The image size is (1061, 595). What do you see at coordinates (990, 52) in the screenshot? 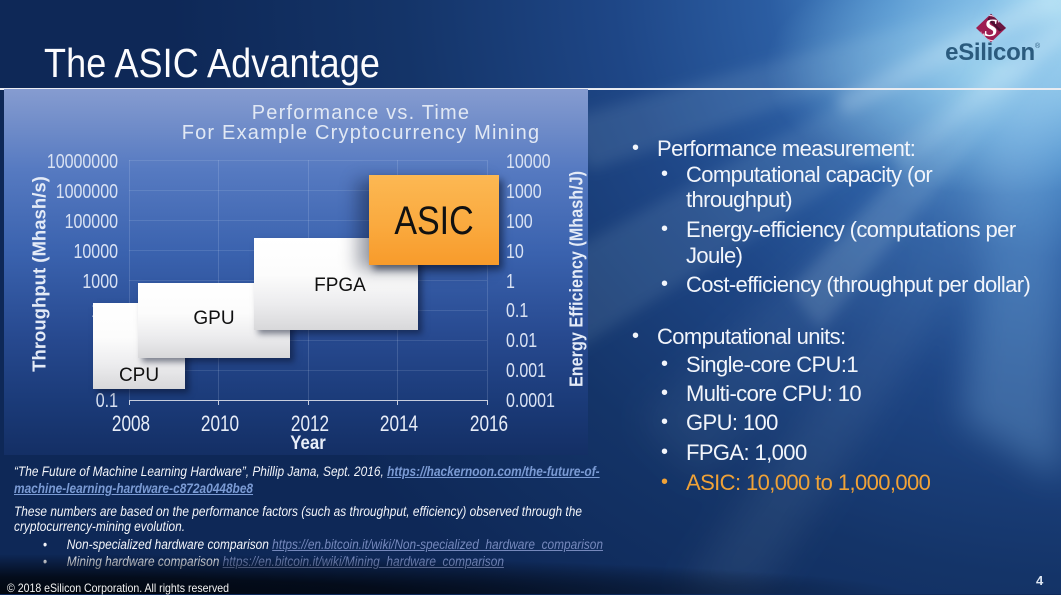
I see `svg-text: eSilicon` at bounding box center [990, 52].